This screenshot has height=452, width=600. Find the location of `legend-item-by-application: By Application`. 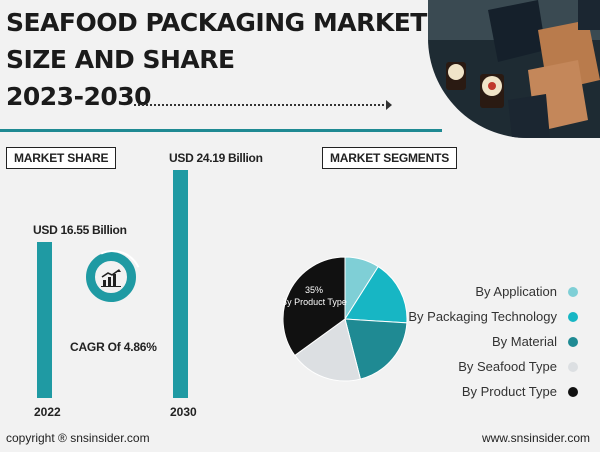

legend-item-by-application: By Application is located at coordinates (526, 291).